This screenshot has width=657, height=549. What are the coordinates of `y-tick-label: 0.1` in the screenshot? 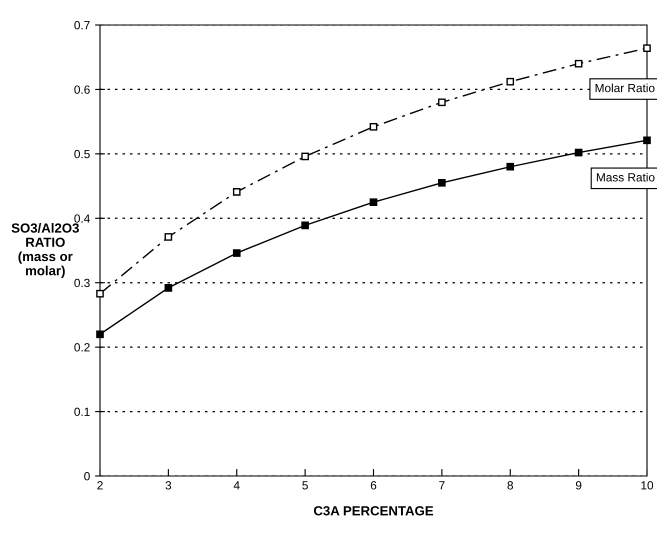 It's located at (82, 412).